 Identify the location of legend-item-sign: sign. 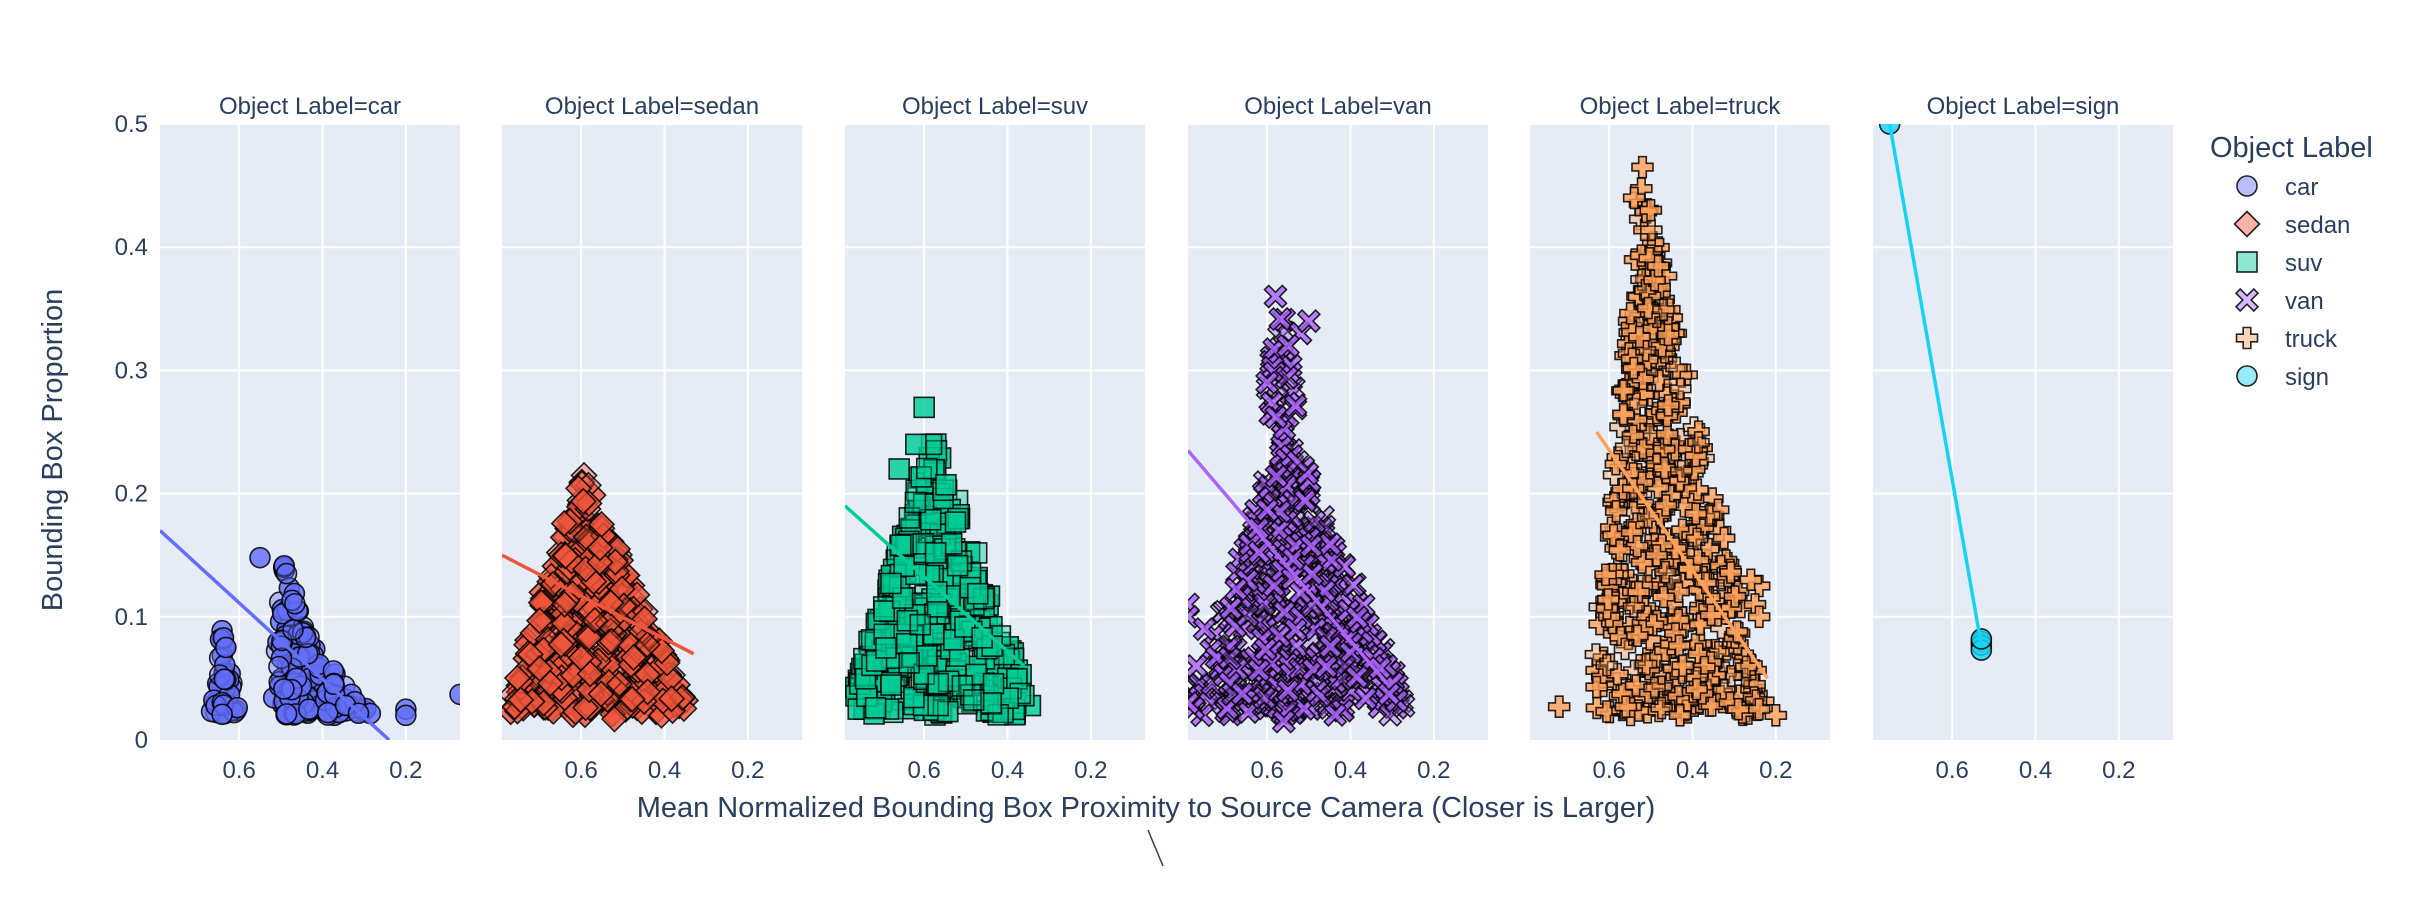
(2282, 377).